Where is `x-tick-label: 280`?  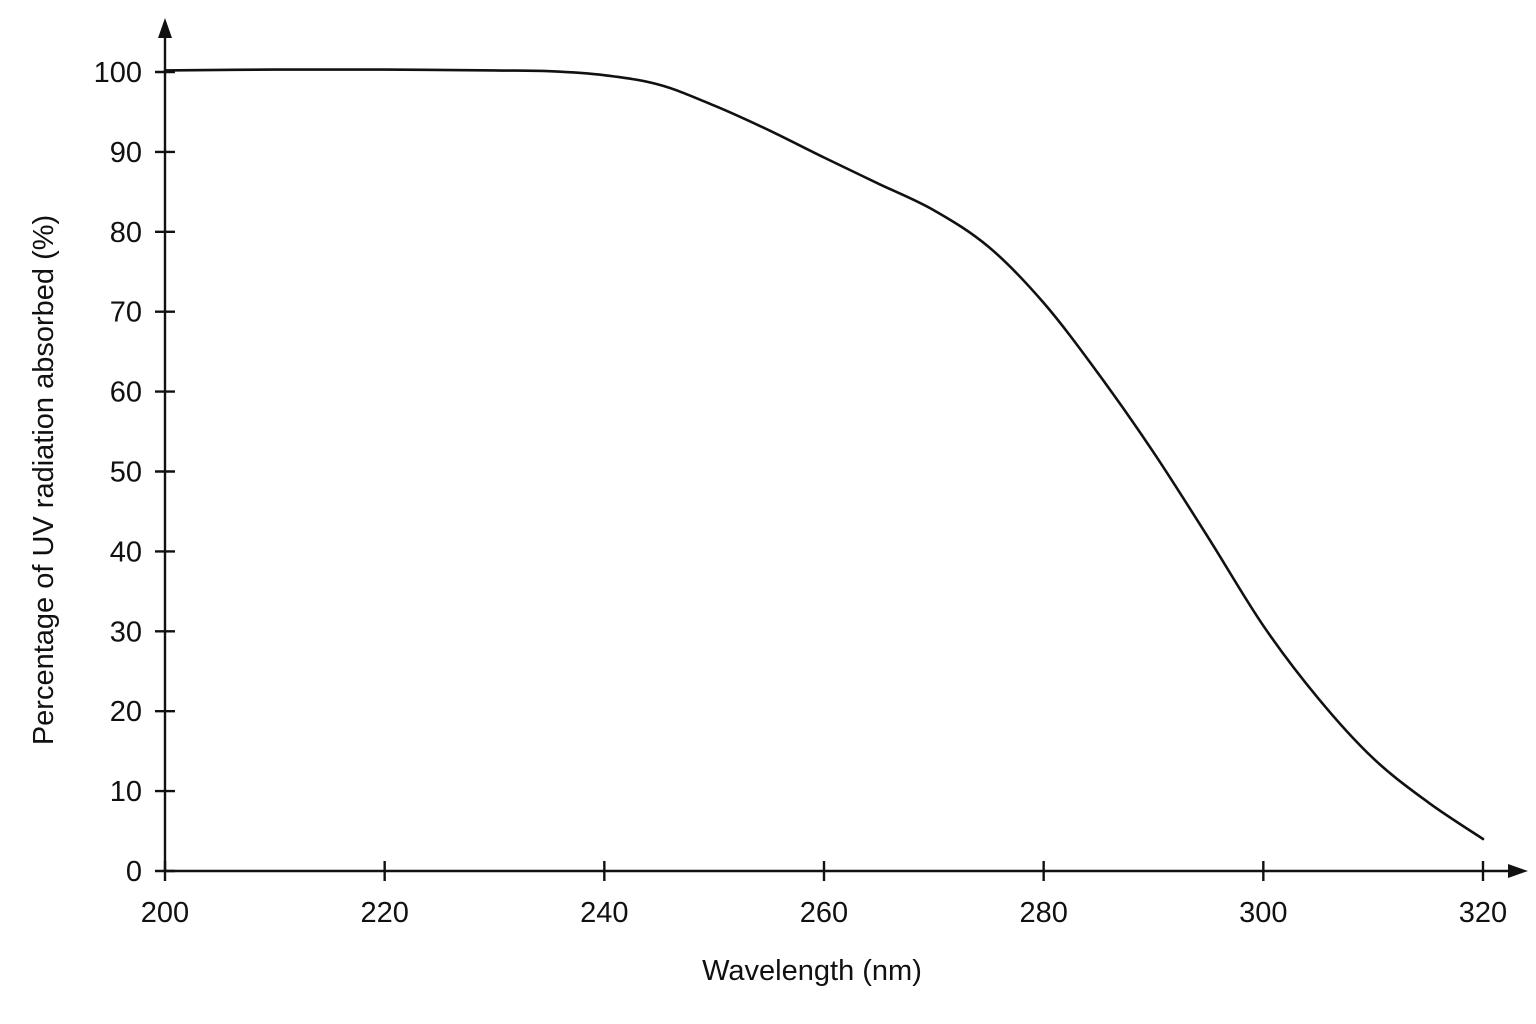 x-tick-label: 280 is located at coordinates (1043, 913).